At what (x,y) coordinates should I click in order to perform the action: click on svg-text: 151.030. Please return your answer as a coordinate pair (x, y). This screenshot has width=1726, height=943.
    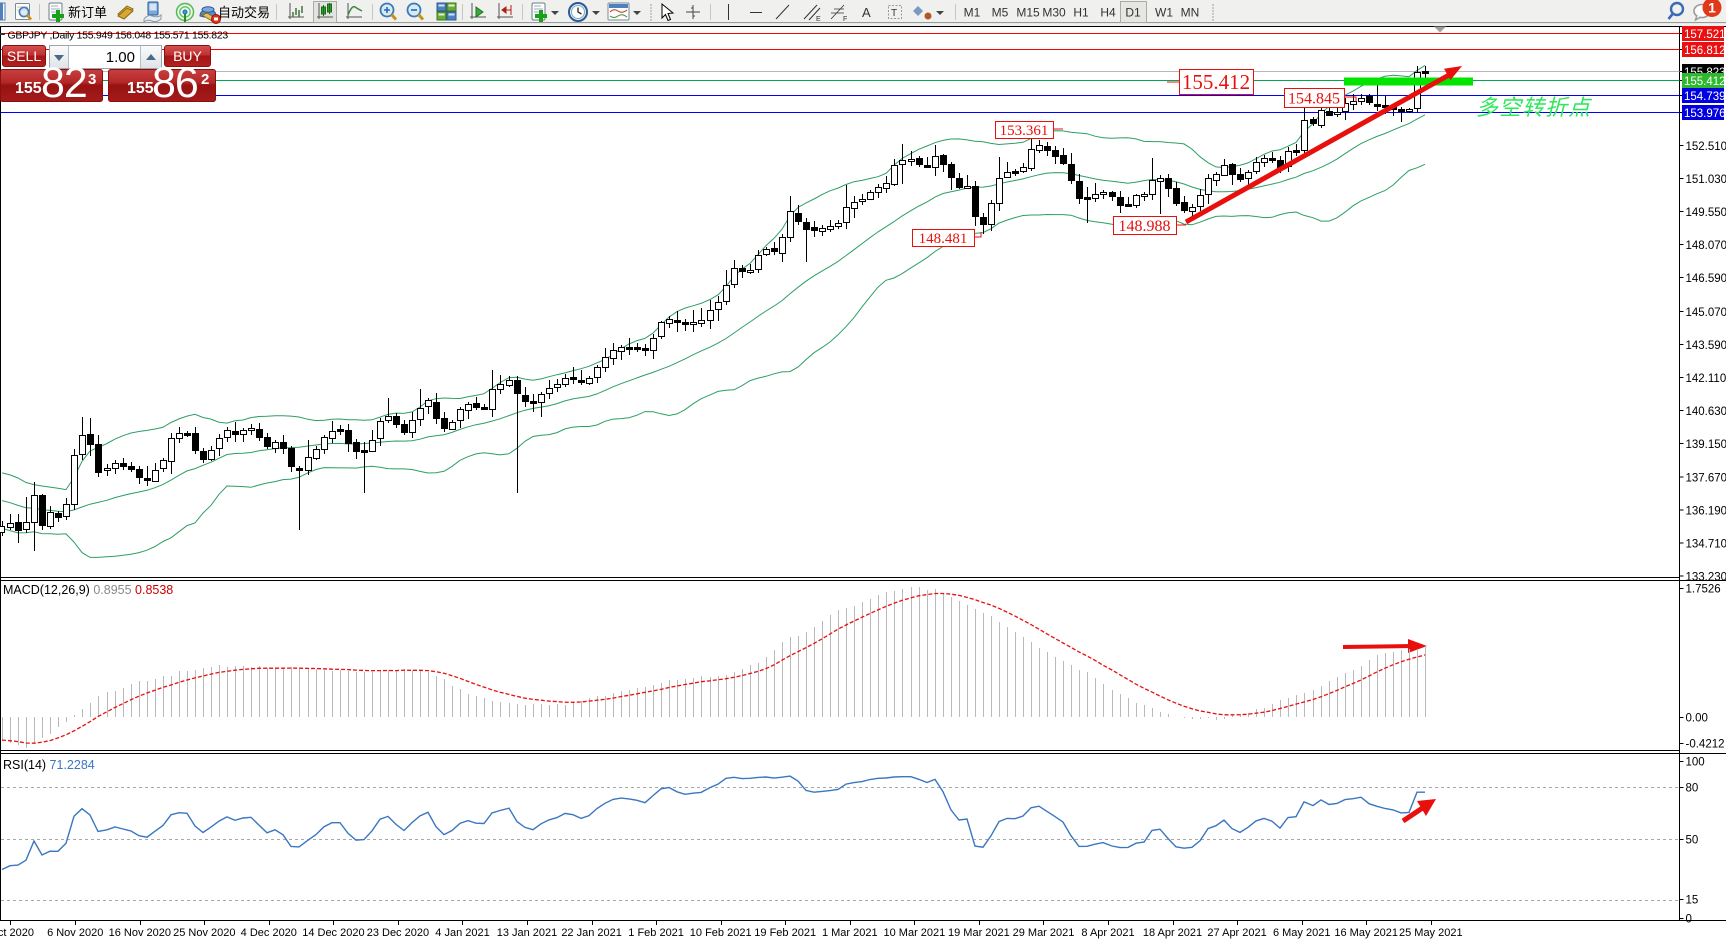
    Looking at the image, I should click on (1706, 180).